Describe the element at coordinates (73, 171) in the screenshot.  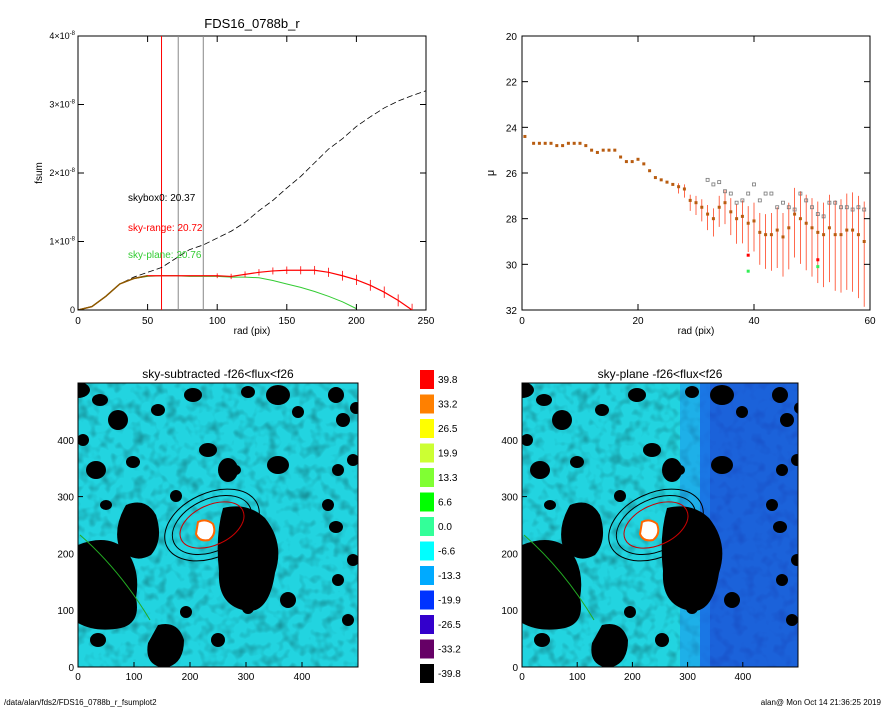
I see `y-tick-exponent: -8` at that location.